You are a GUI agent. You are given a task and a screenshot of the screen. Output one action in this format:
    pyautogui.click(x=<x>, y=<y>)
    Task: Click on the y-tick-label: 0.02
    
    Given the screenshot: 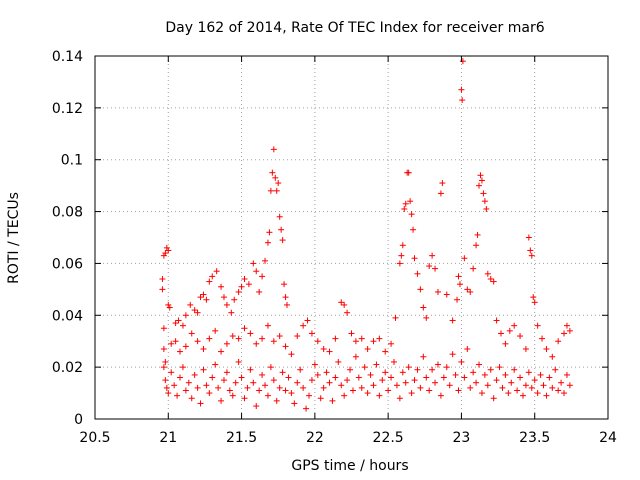 What is the action you would take?
    pyautogui.click(x=67, y=368)
    